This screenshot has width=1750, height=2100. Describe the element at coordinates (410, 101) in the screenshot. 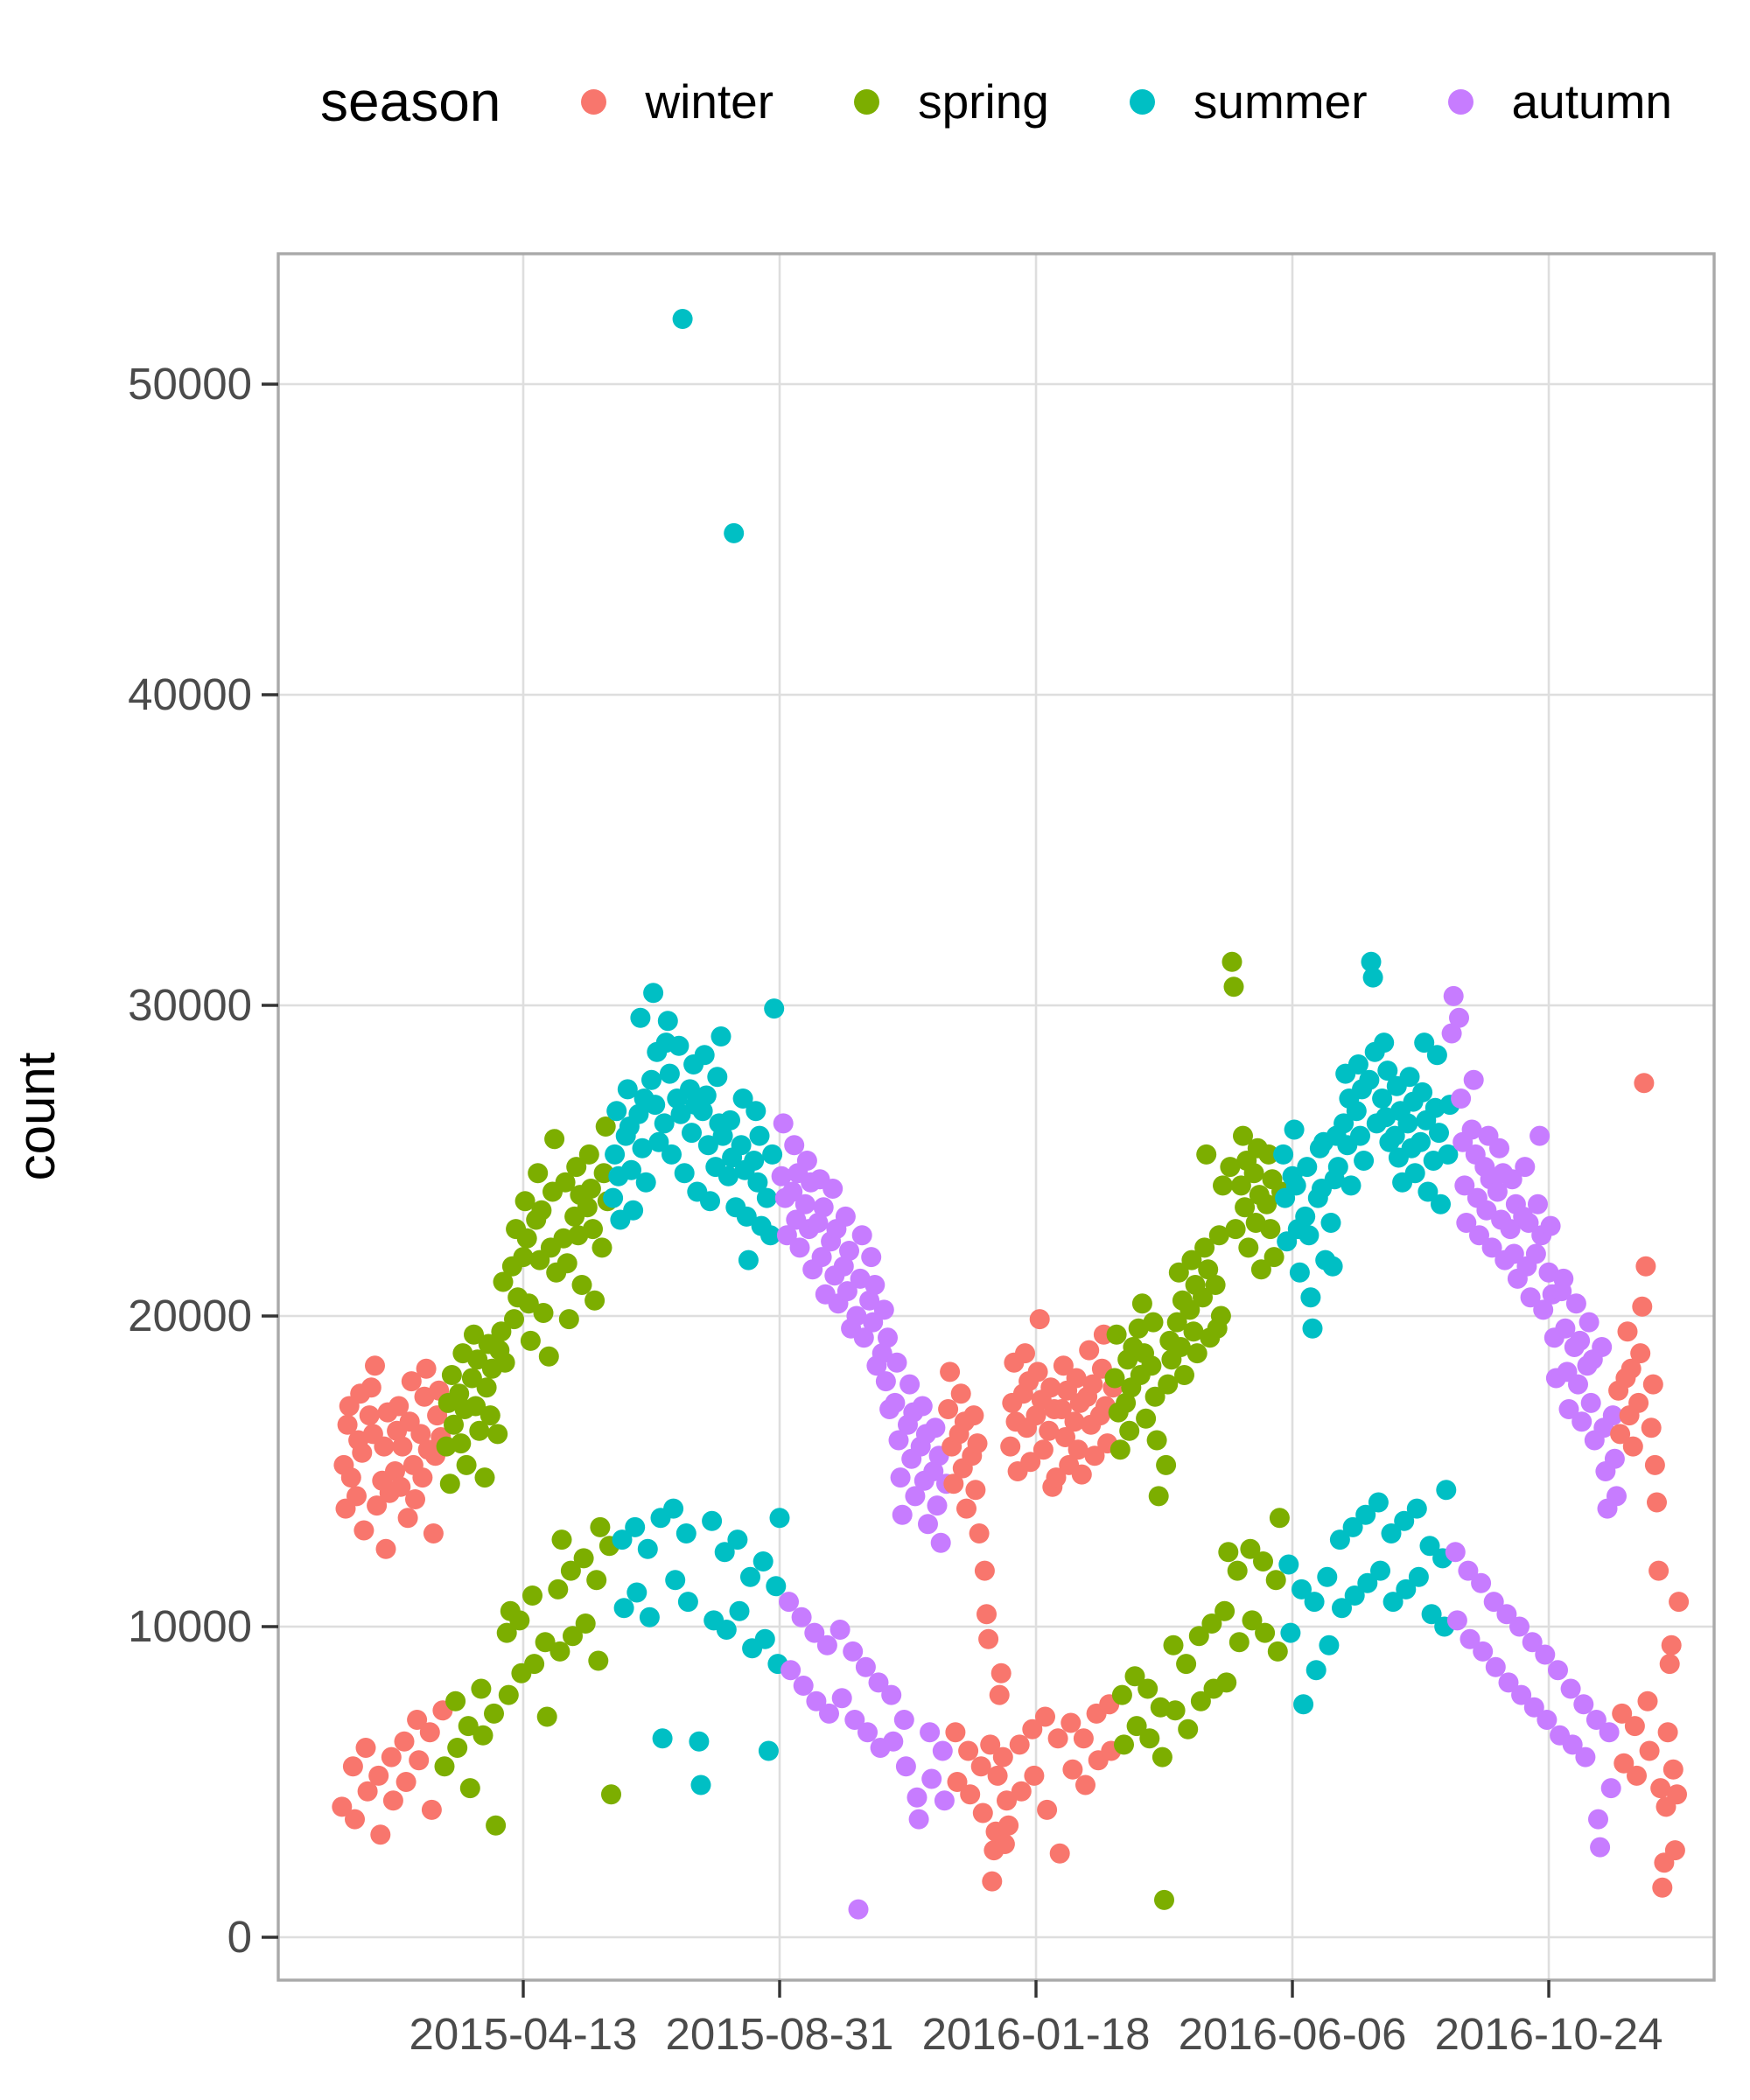

I see `legend-title: season` at that location.